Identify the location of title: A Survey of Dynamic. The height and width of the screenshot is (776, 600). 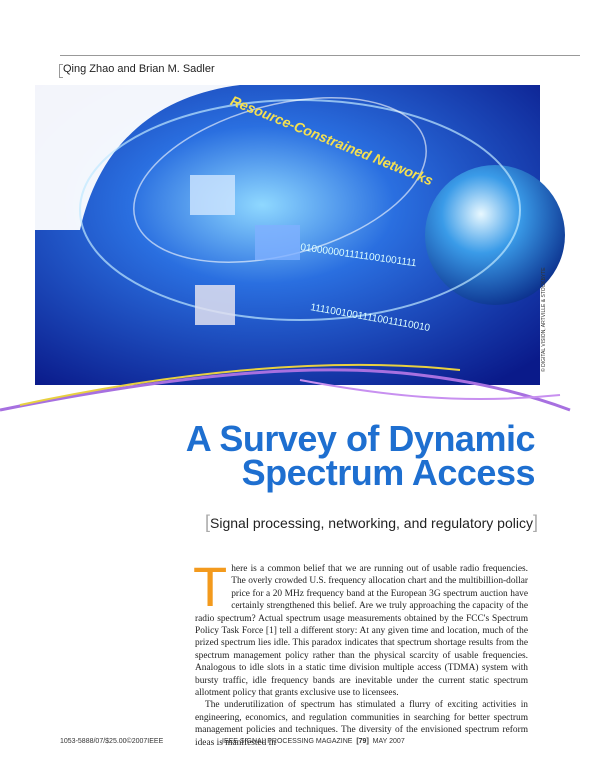
(360, 438).